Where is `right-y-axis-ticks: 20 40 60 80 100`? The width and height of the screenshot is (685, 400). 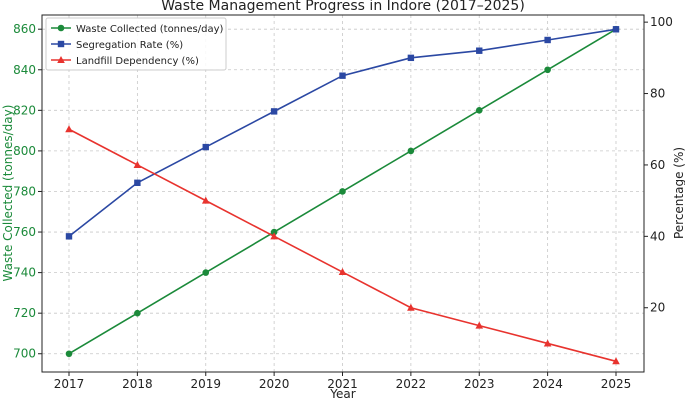 right-y-axis-ticks: 20 40 60 80 100 is located at coordinates (658, 165).